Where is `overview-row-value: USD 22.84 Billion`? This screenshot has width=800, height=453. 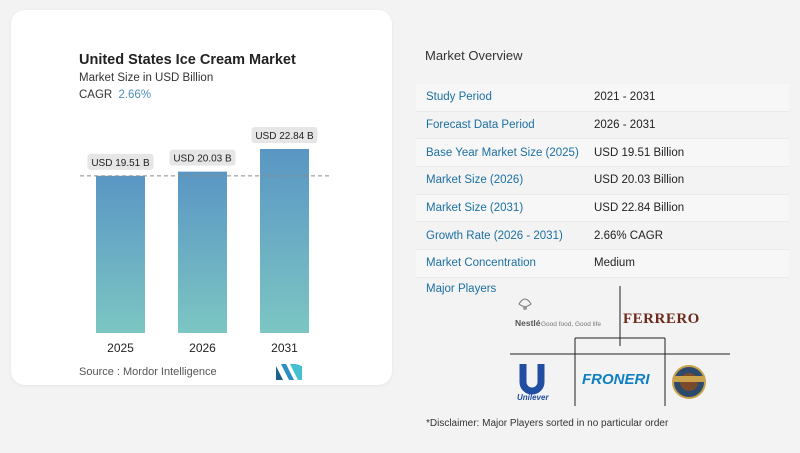
overview-row-value: USD 22.84 Billion is located at coordinates (639, 208).